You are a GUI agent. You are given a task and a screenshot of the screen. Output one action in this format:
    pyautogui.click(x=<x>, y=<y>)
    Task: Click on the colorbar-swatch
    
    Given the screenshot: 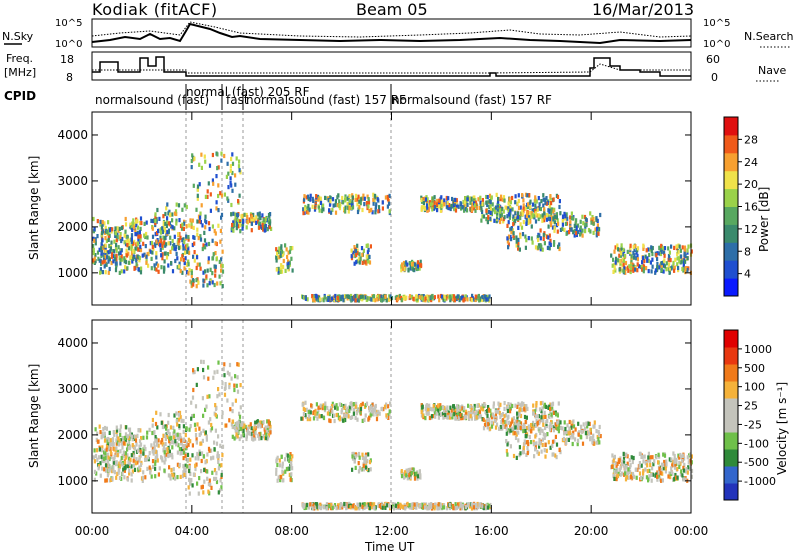 What is the action you would take?
    pyautogui.click(x=731, y=233)
    